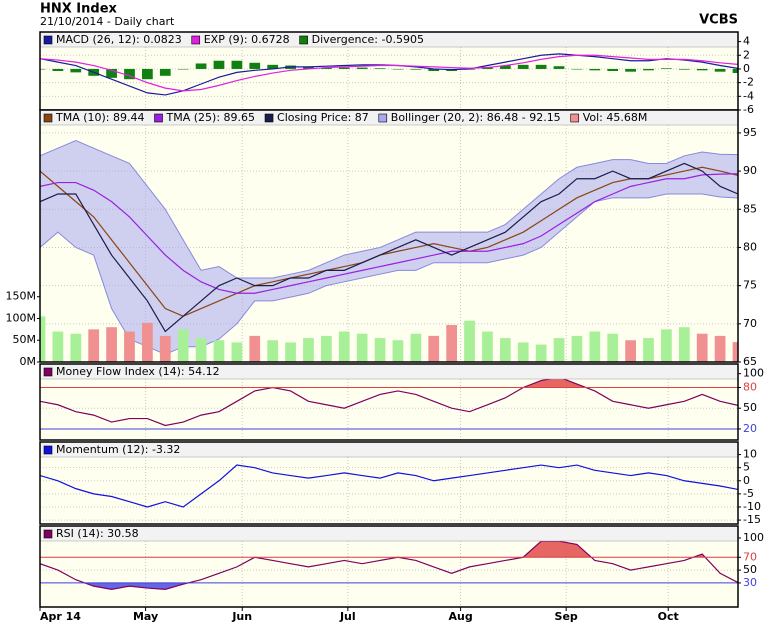 This screenshot has width=780, height=635. What do you see at coordinates (25, 339) in the screenshot?
I see `y2-tick-label: 50M` at bounding box center [25, 339].